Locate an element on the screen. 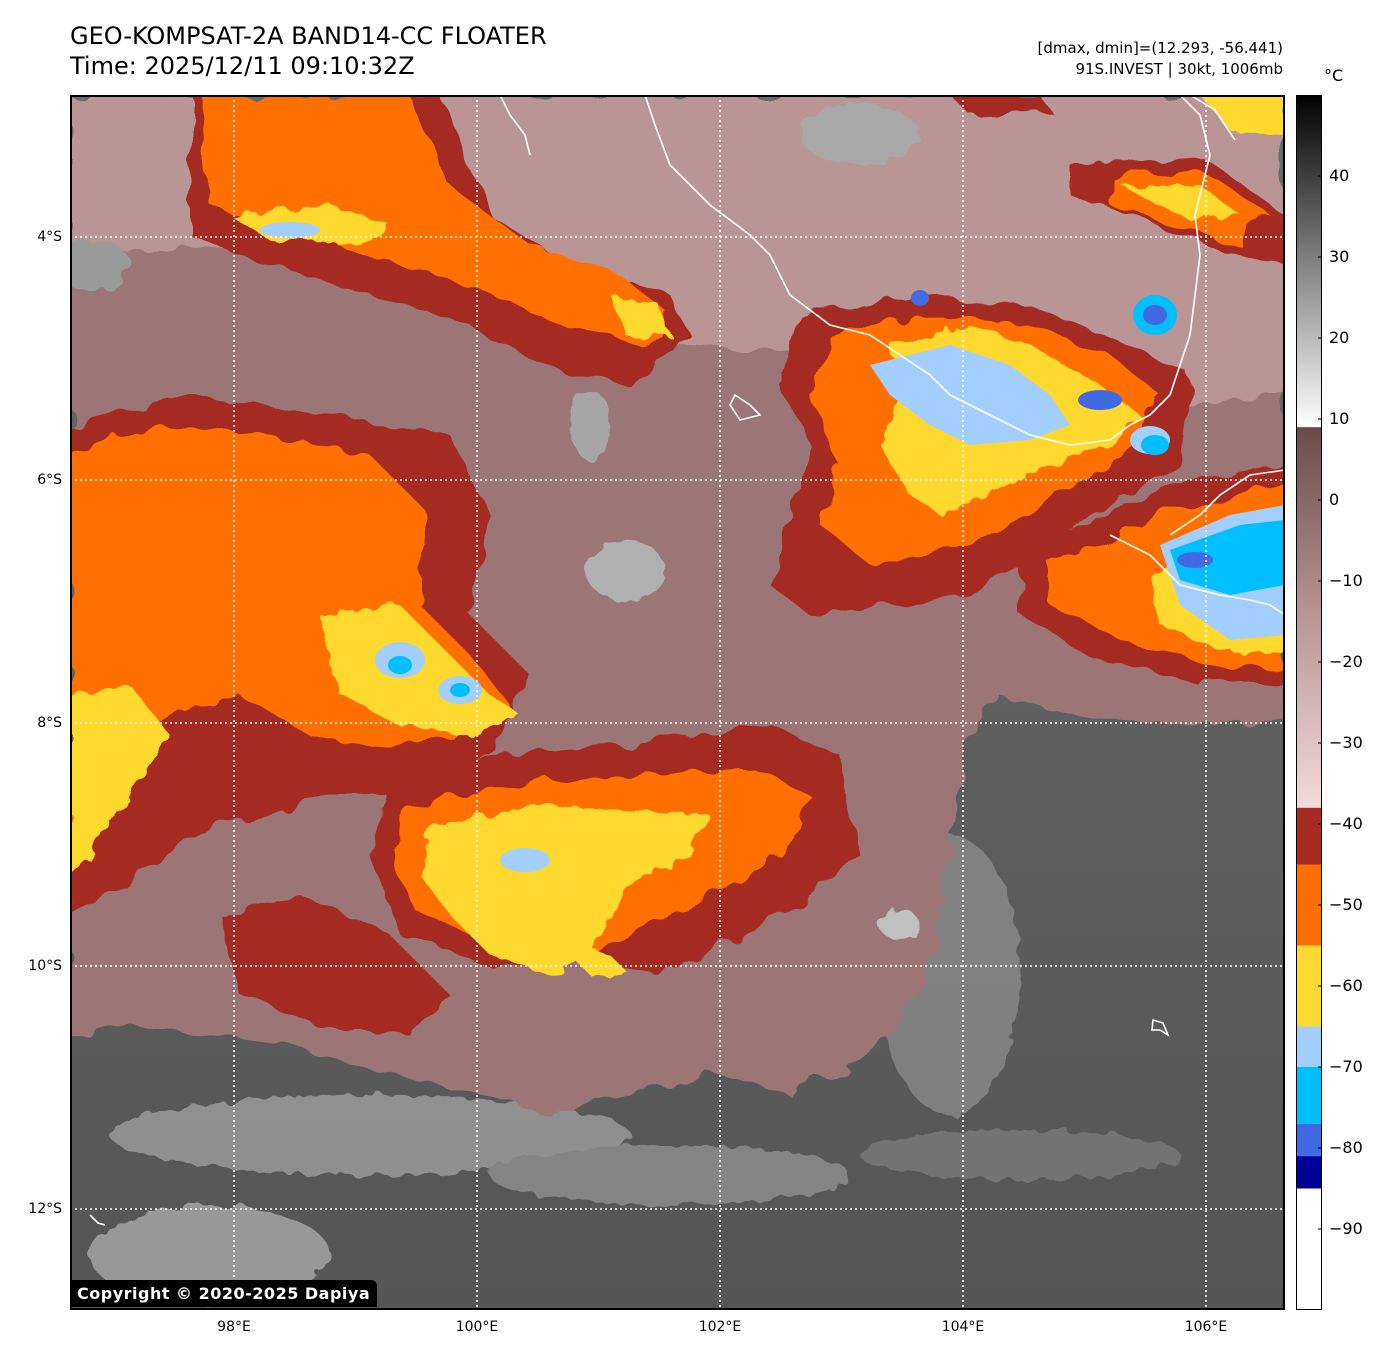  colorbar-tick-label: −50 is located at coordinates (1346, 904).